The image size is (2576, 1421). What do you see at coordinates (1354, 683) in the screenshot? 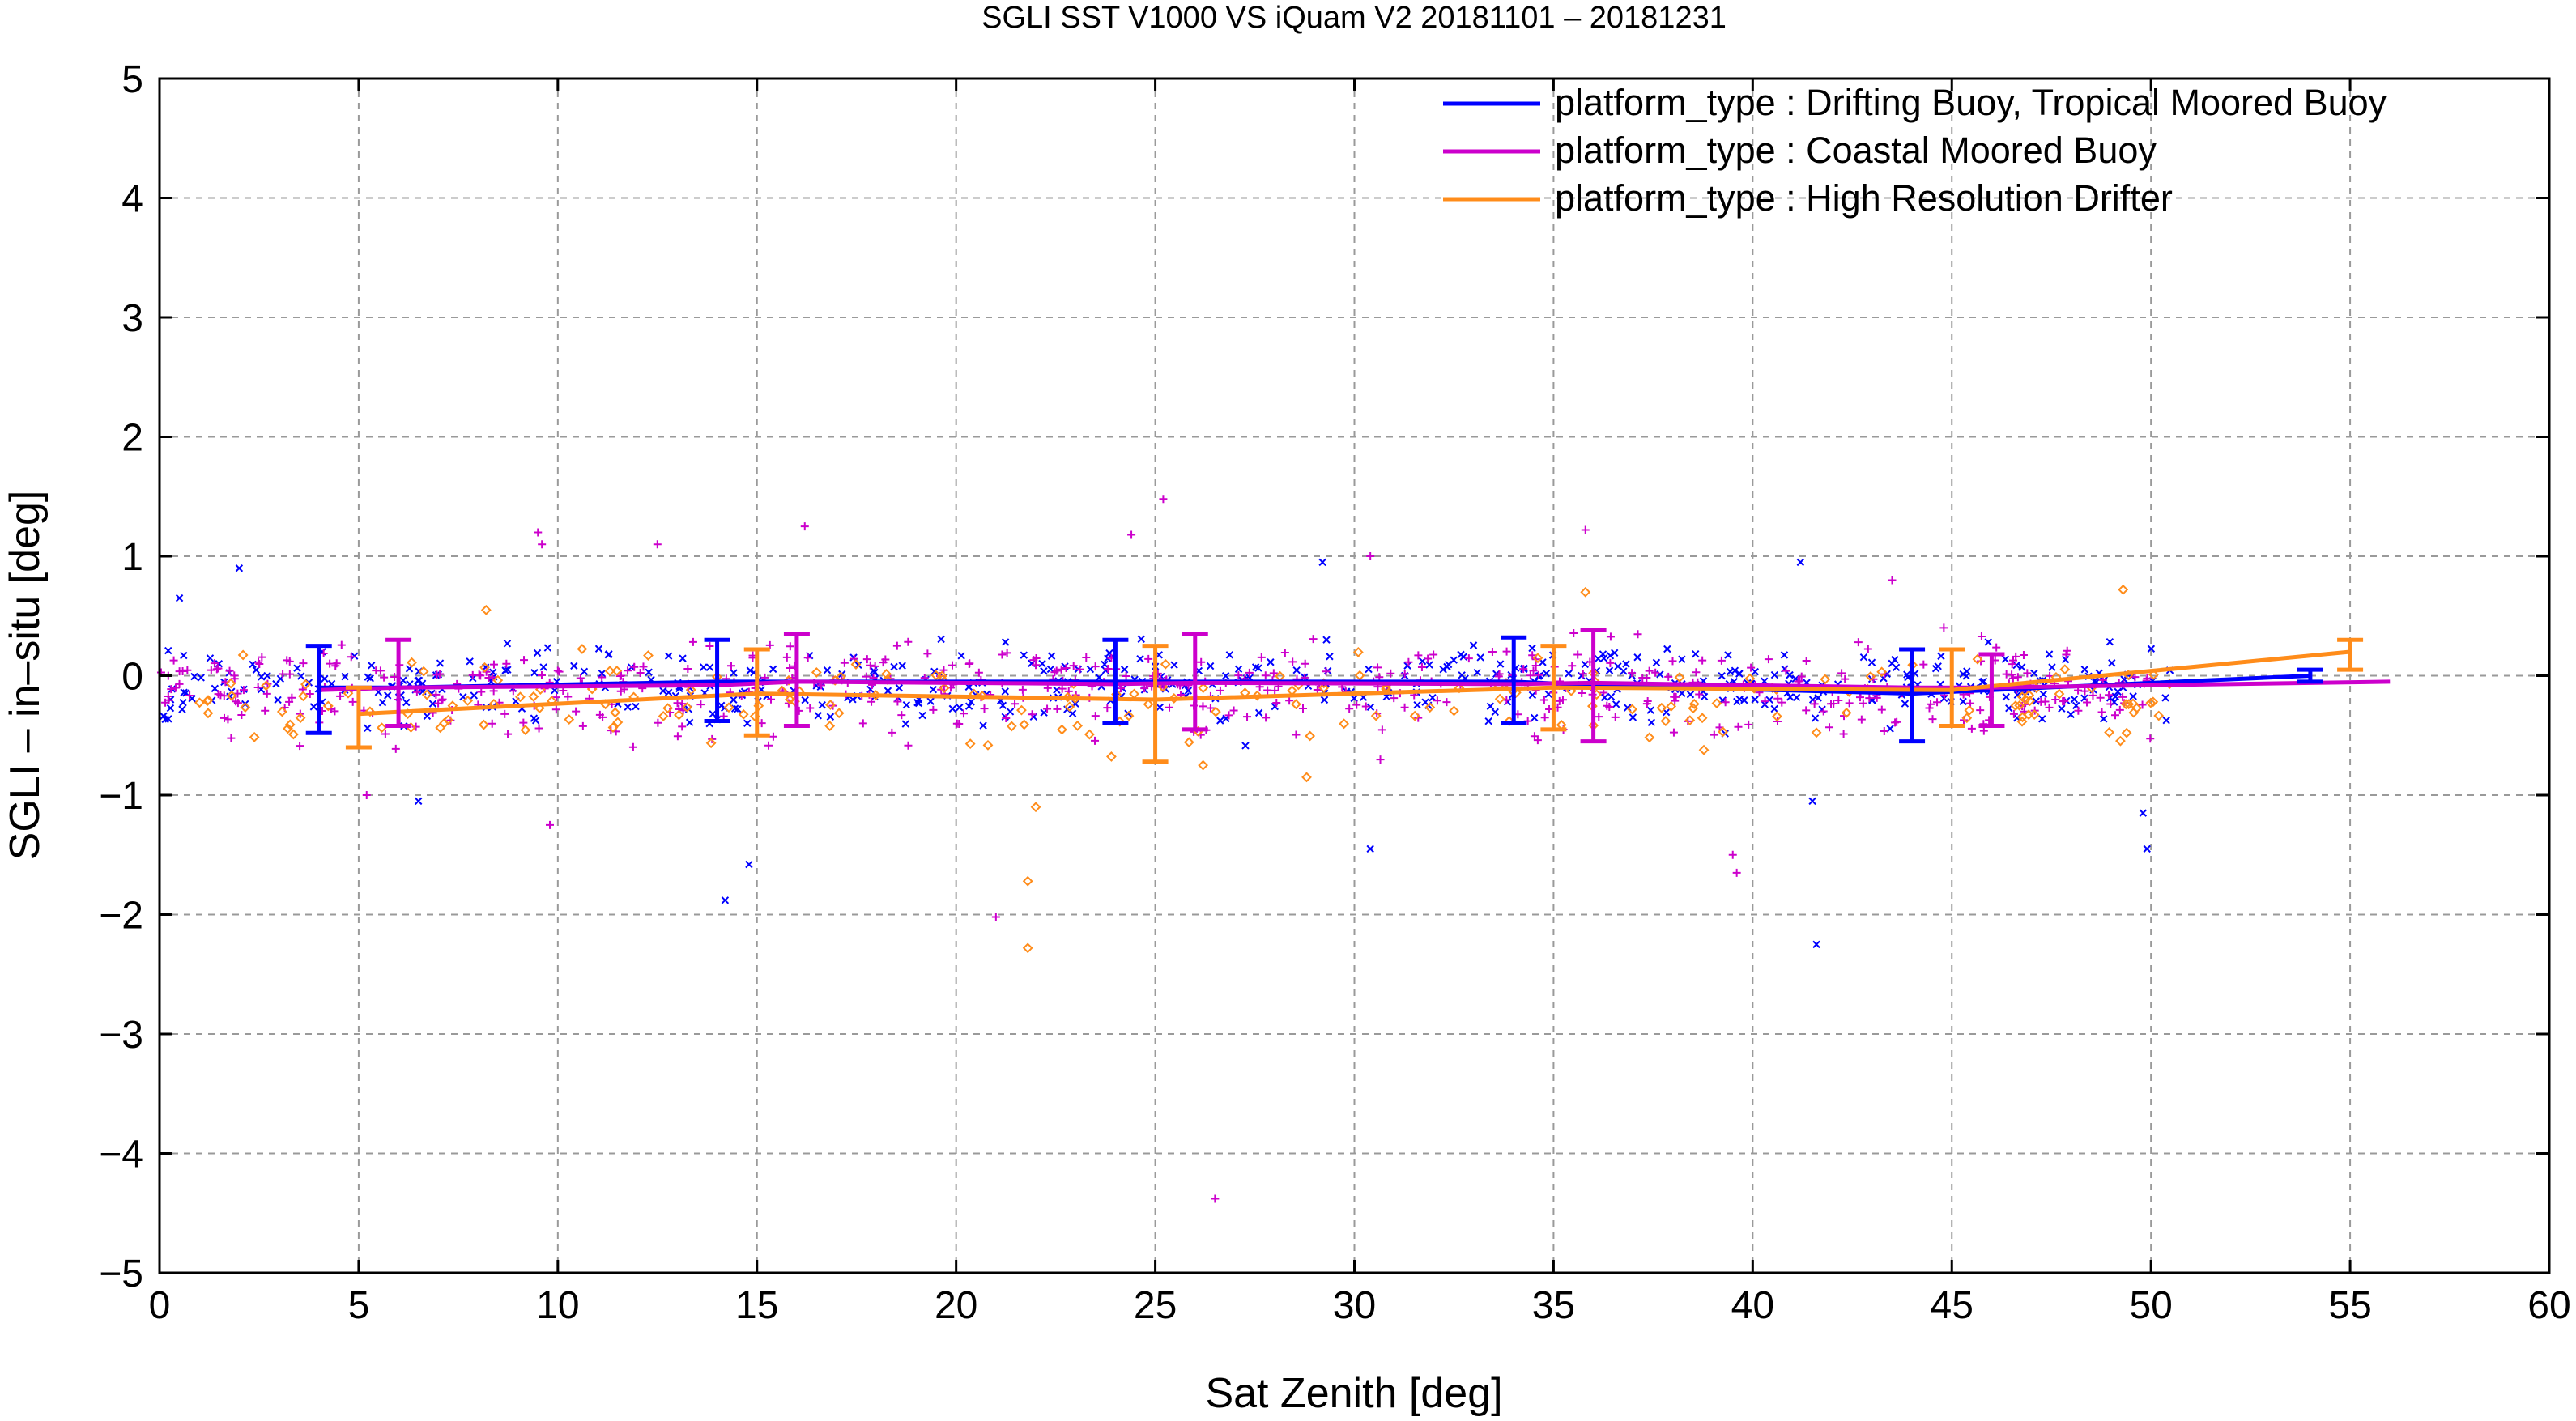
I see `mean-line` at bounding box center [1354, 683].